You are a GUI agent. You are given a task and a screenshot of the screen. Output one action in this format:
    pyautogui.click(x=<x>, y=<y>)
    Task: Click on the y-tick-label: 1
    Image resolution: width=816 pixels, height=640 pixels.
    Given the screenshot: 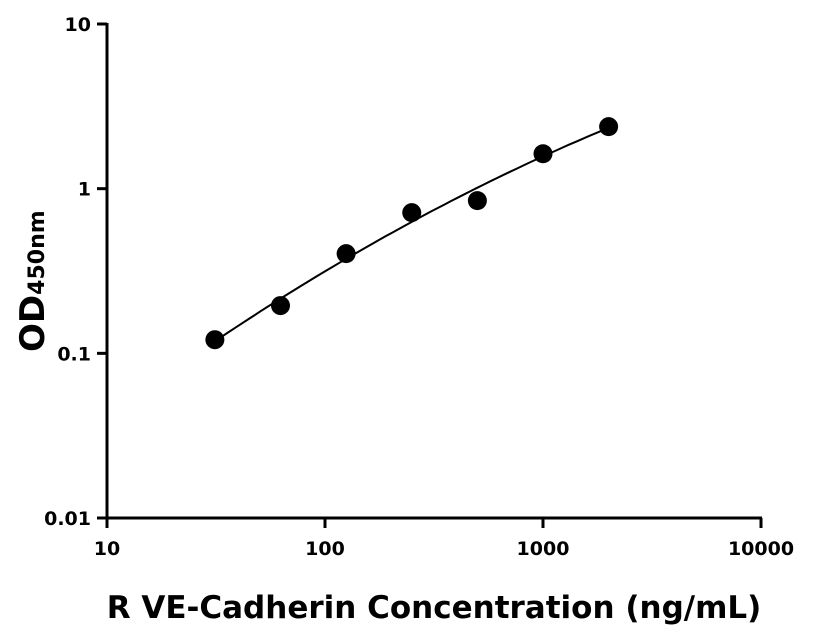 What is the action you would take?
    pyautogui.click(x=84, y=190)
    